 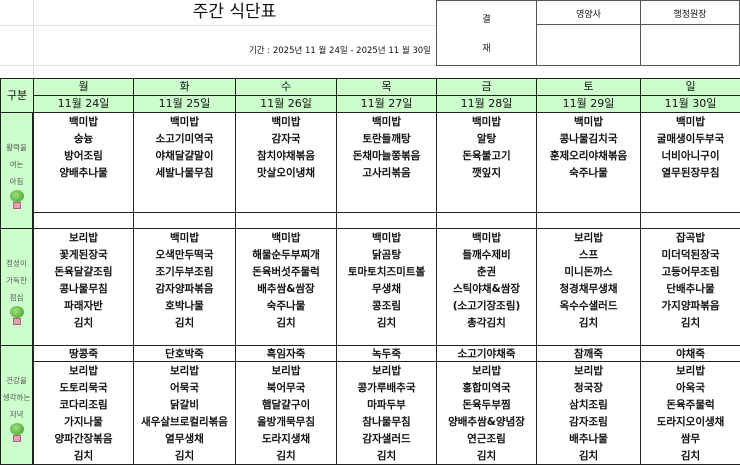 What do you see at coordinates (83, 413) in the screenshot?
I see `menu-cell-dinner: 보리밥 도토리묵국 코다리조림 가지나물 양파간장볶음 김치` at bounding box center [83, 413].